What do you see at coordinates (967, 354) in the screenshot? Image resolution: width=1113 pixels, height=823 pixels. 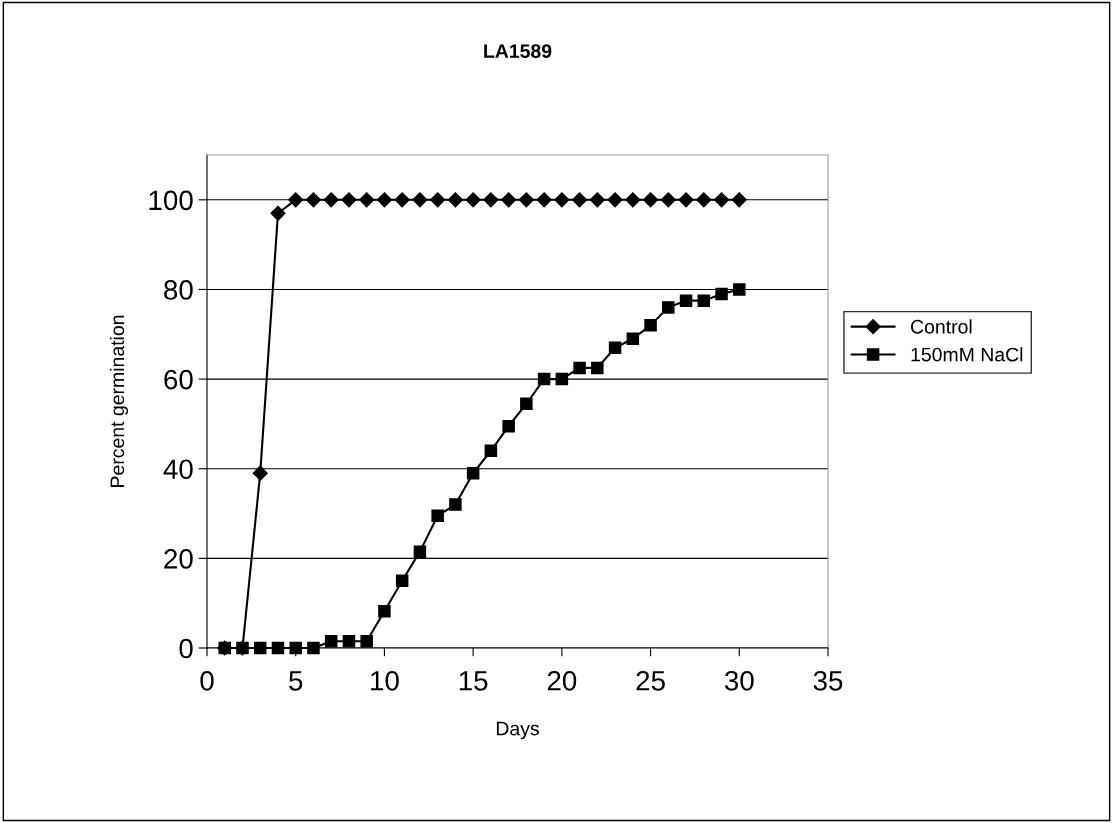 I see `legend-label: 150mM NaCl` at bounding box center [967, 354].